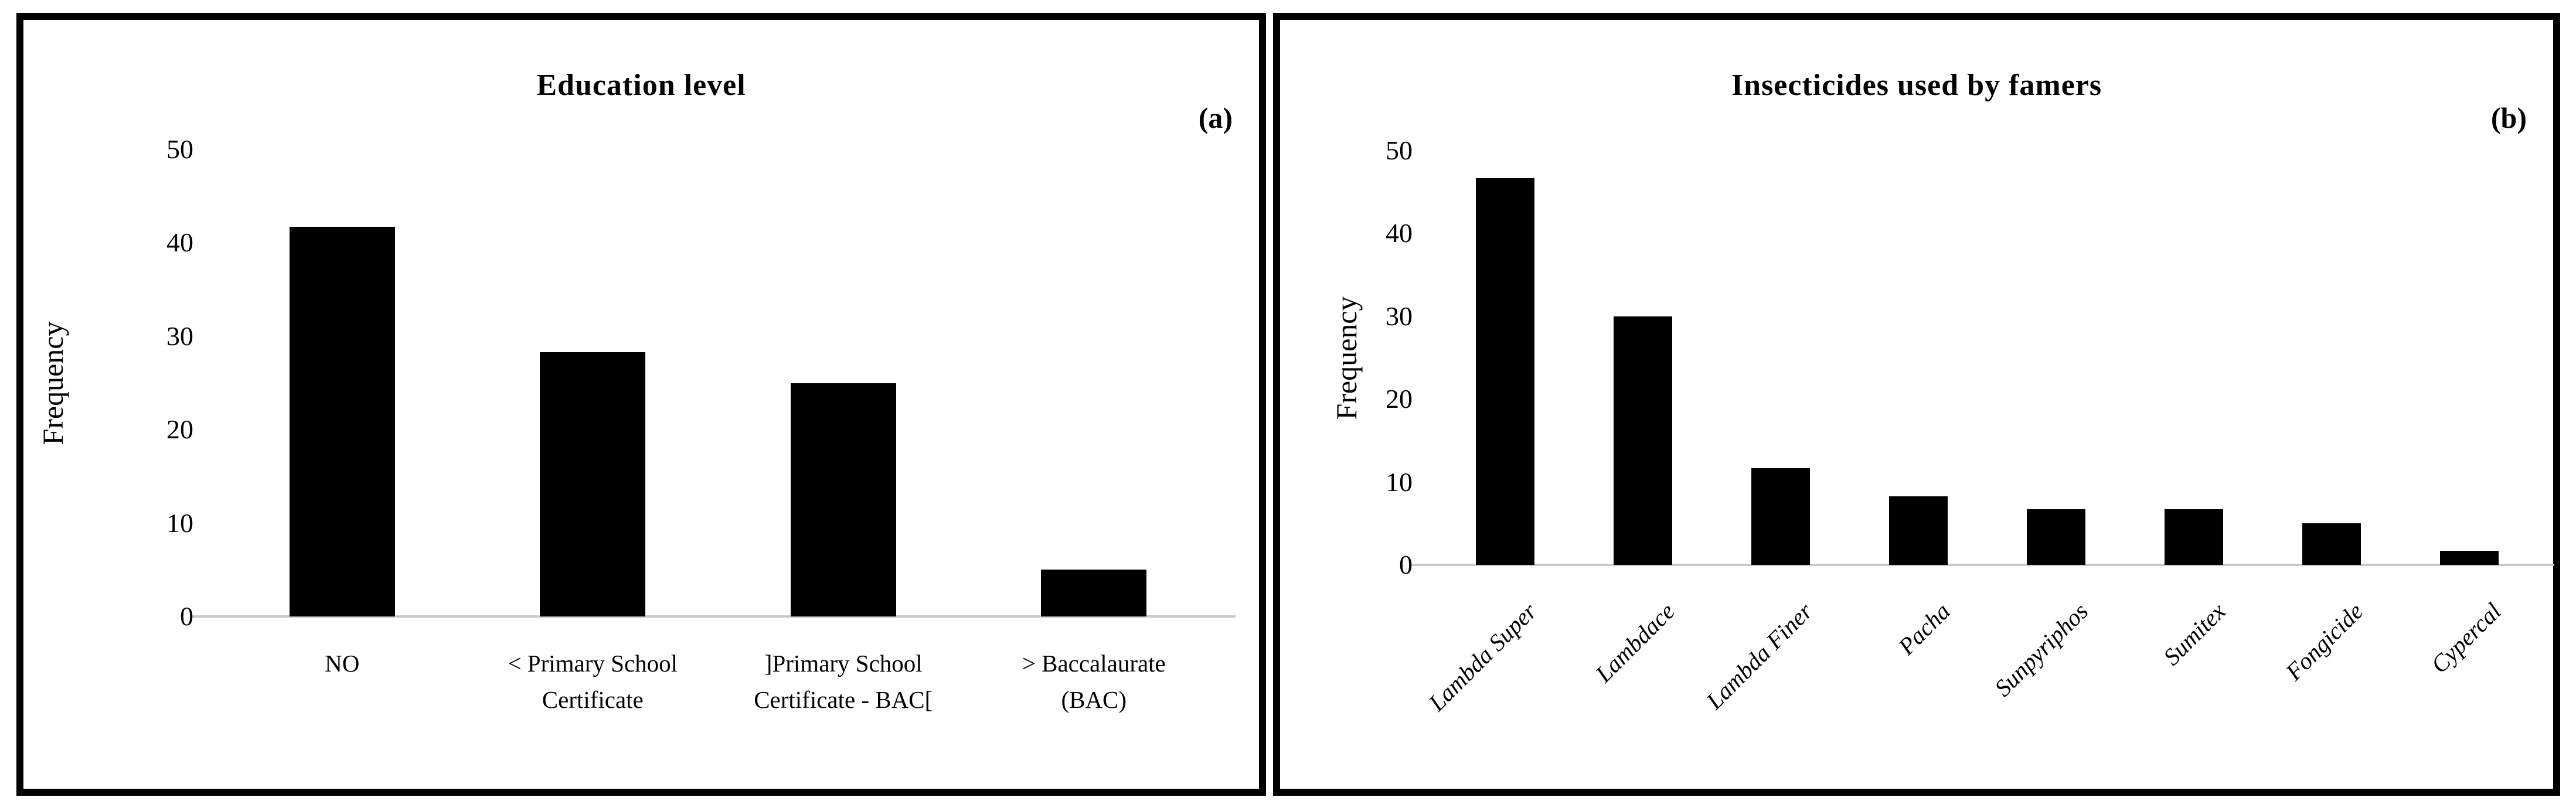  Describe the element at coordinates (2055, 537) in the screenshot. I see `bar-sunpyriphos` at that location.